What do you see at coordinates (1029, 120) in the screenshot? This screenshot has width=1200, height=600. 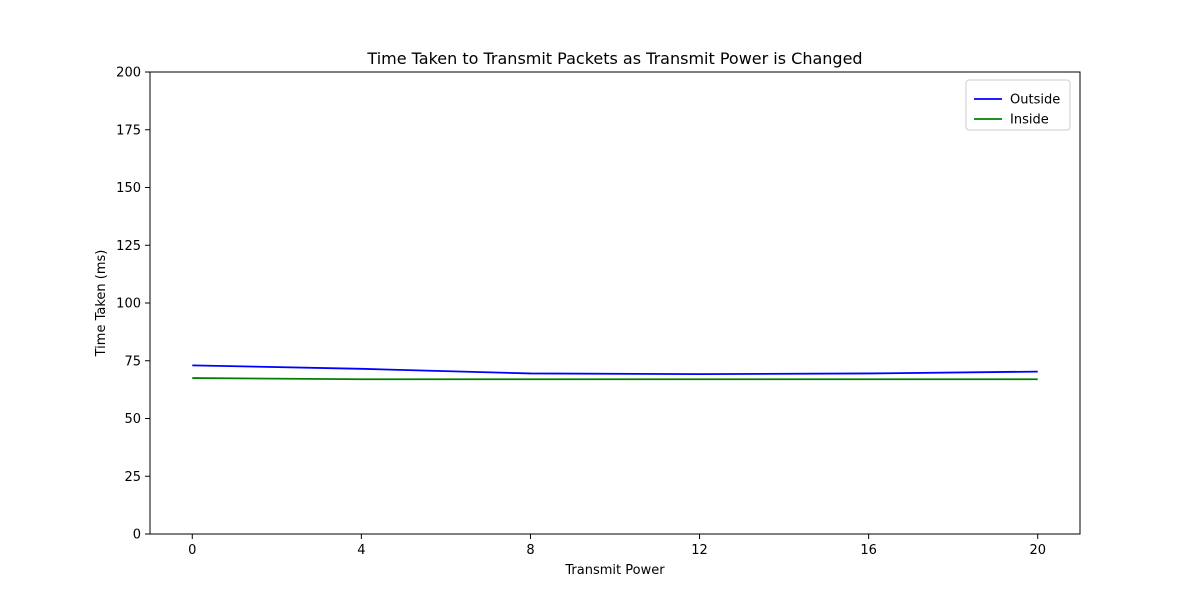 I see `legend-label: Inside` at bounding box center [1029, 120].